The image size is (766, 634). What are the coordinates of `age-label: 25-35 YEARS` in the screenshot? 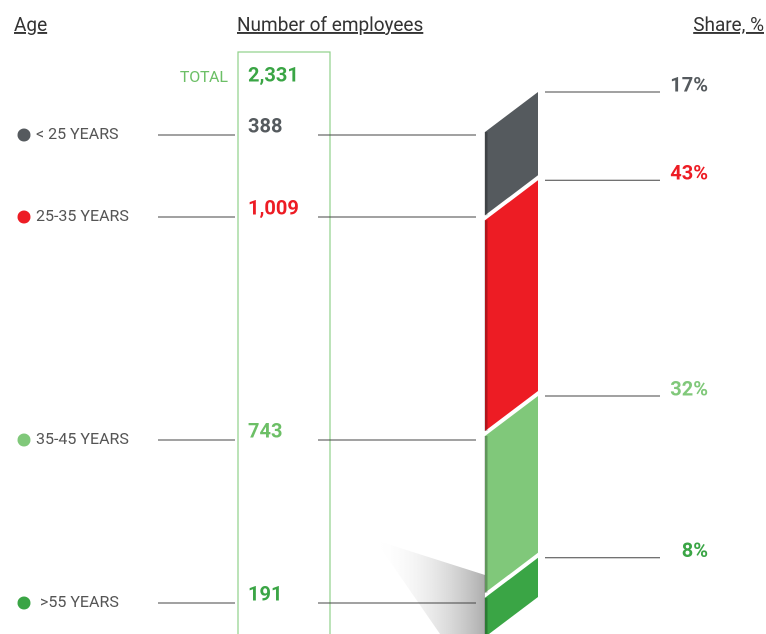 It's located at (82, 215).